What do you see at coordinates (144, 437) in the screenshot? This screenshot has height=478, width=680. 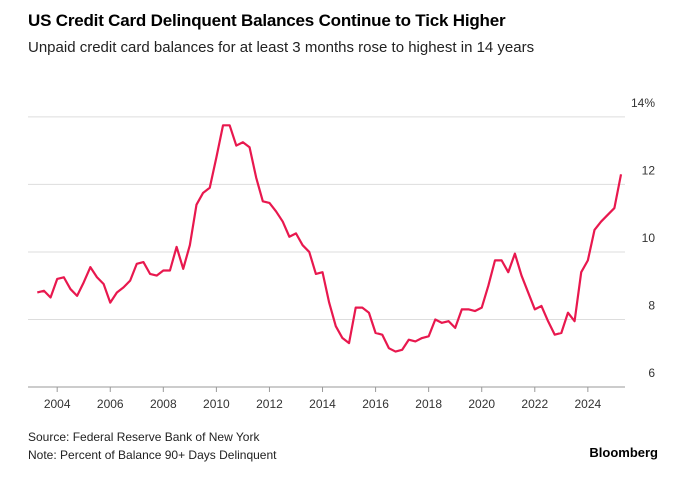 I see `source: Source: Federal Reserve Bank of New York` at bounding box center [144, 437].